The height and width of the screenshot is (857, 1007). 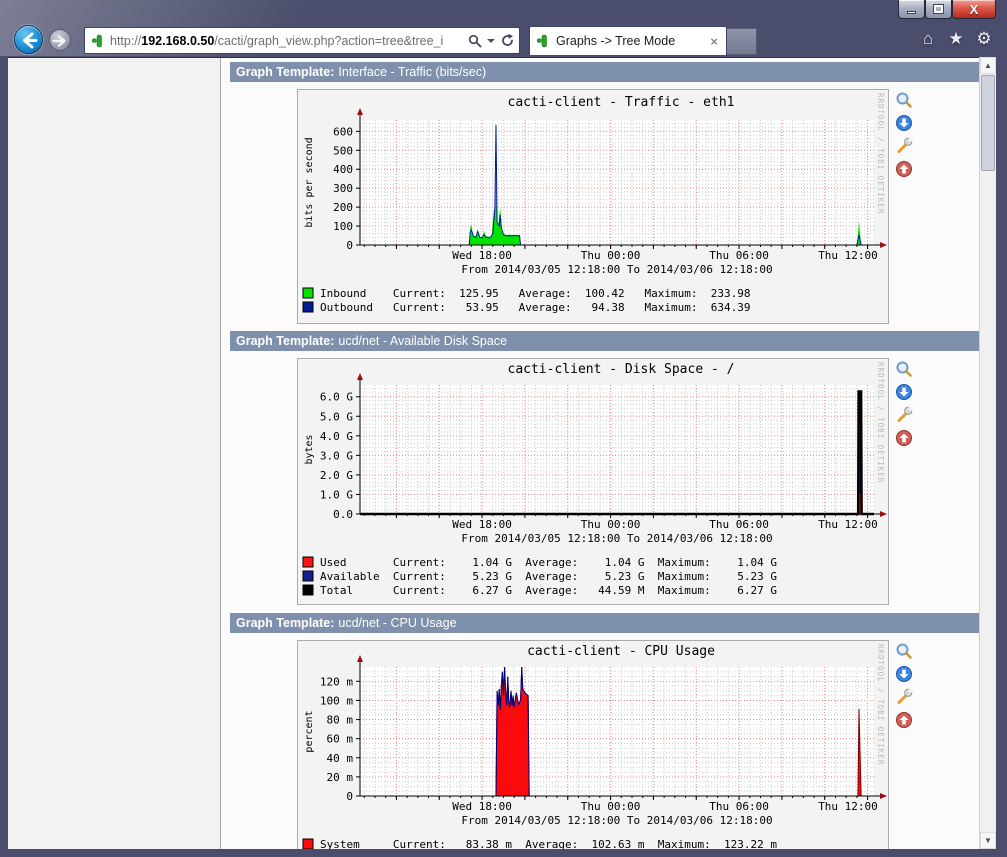 I want to click on favorites-star-icon: ★, so click(x=956, y=38).